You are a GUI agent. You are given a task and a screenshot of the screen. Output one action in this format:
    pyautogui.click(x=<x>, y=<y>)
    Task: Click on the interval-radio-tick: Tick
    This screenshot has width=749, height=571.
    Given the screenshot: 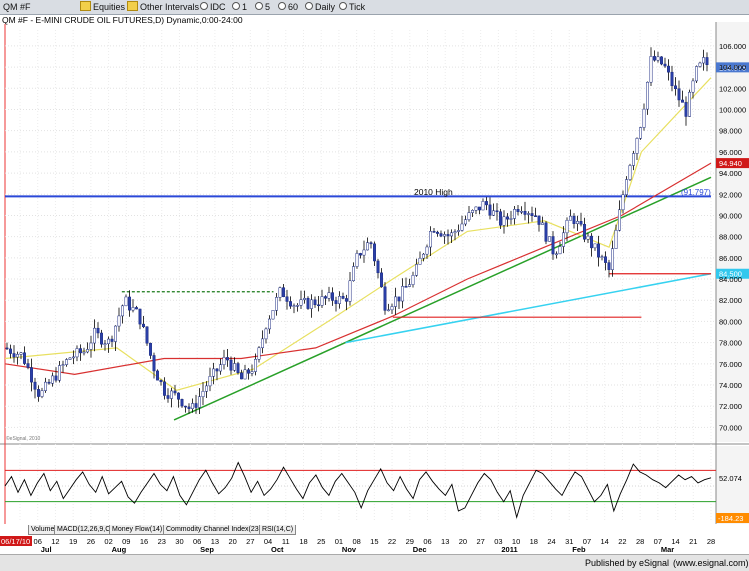 What is the action you would take?
    pyautogui.click(x=352, y=7)
    